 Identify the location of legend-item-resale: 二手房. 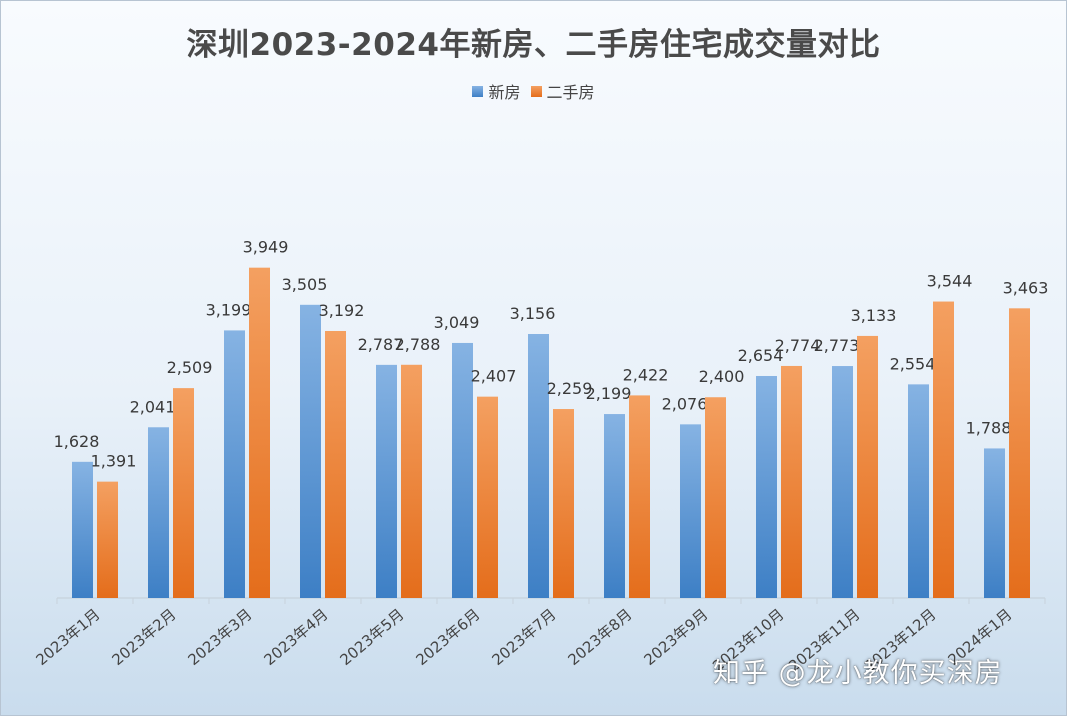
(562, 91).